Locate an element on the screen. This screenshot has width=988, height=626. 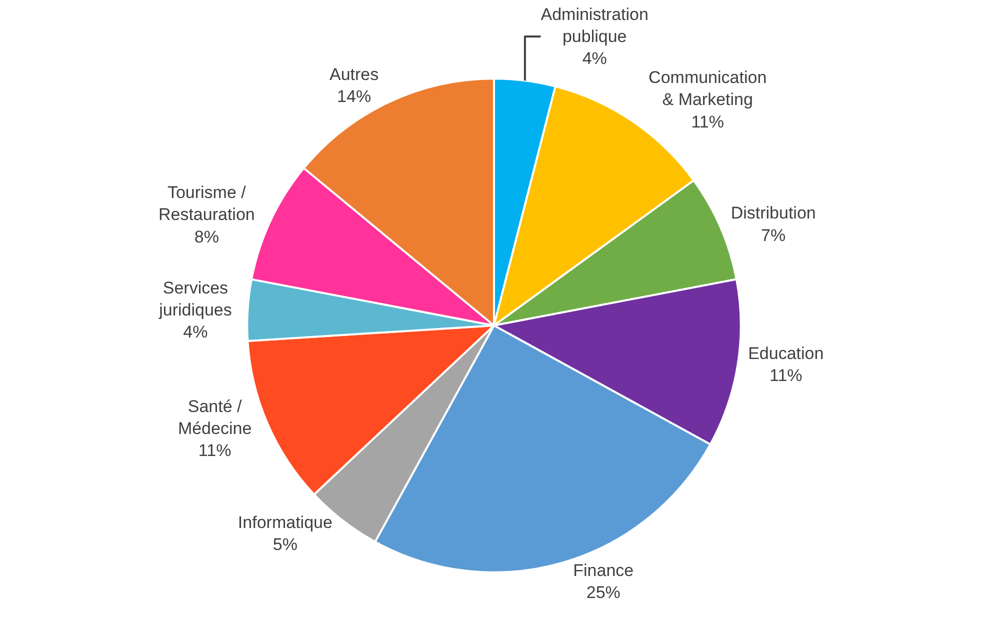
slice-label: Informatique is located at coordinates (285, 522).